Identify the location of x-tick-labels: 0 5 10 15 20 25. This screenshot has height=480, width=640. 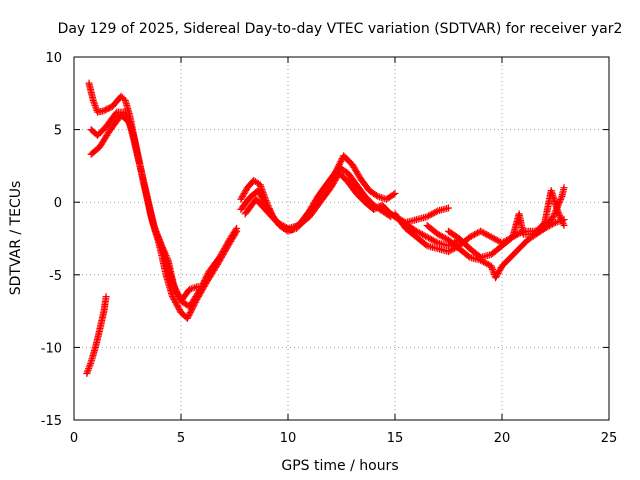
(343, 438).